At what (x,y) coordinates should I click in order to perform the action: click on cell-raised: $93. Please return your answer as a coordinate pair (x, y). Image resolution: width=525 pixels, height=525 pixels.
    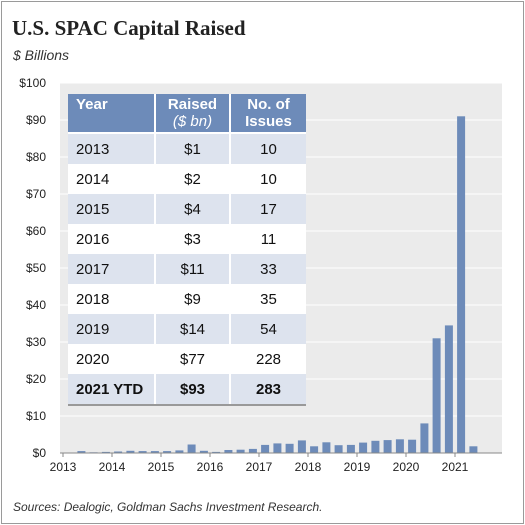
    Looking at the image, I should click on (193, 390).